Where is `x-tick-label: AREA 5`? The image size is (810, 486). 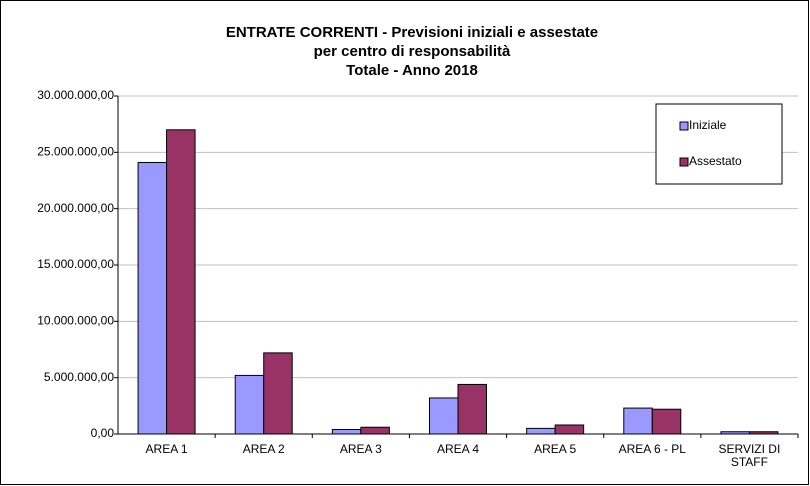
x-tick-label: AREA 5 is located at coordinates (555, 449).